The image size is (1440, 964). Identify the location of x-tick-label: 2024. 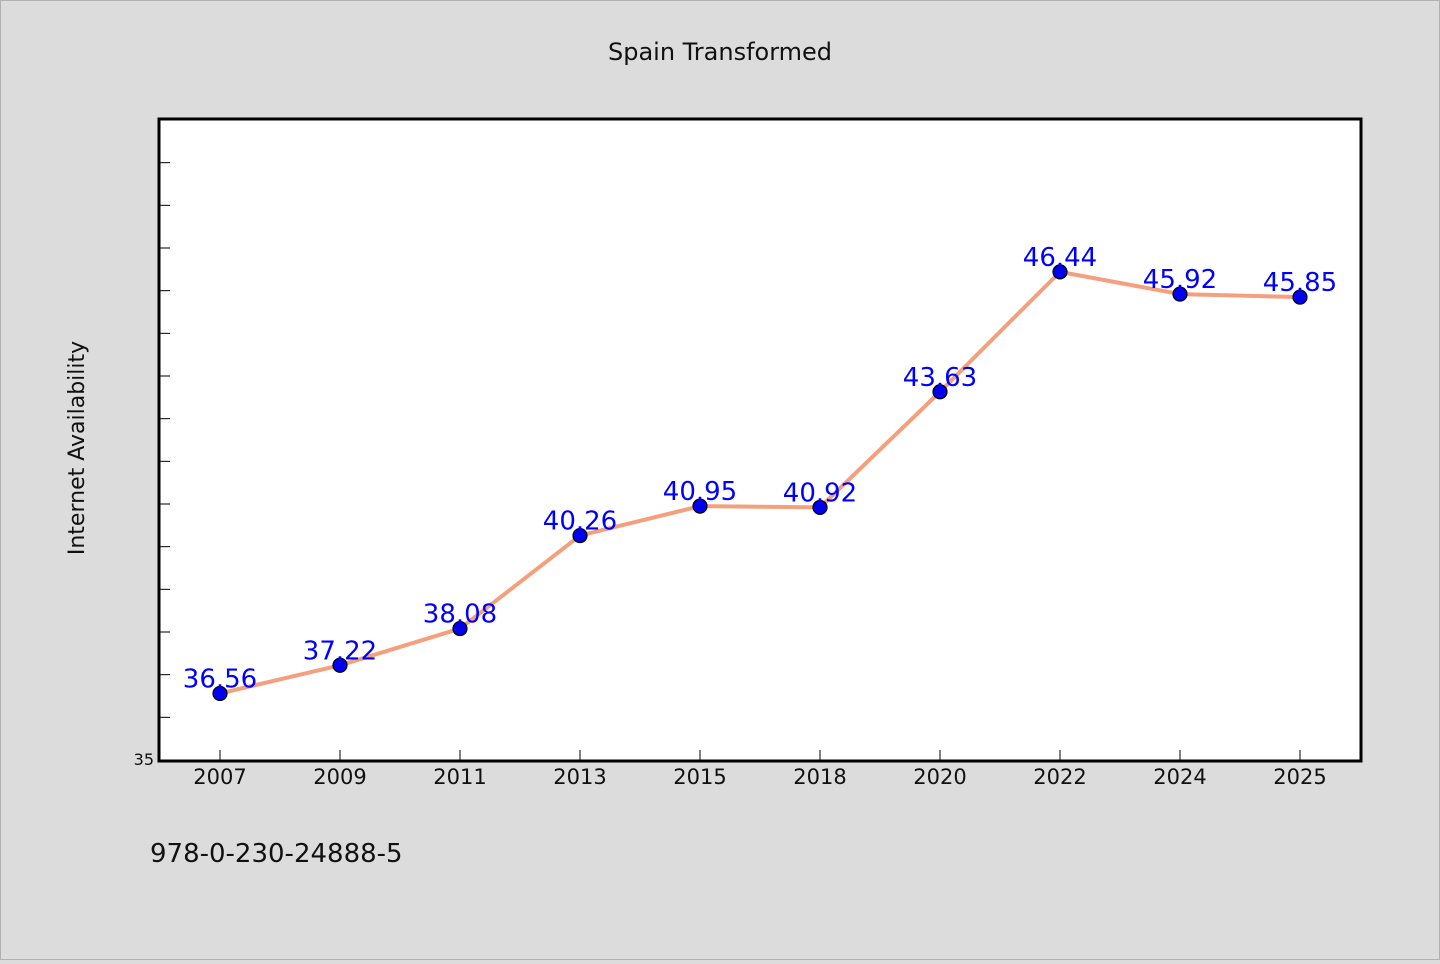
(1179, 777).